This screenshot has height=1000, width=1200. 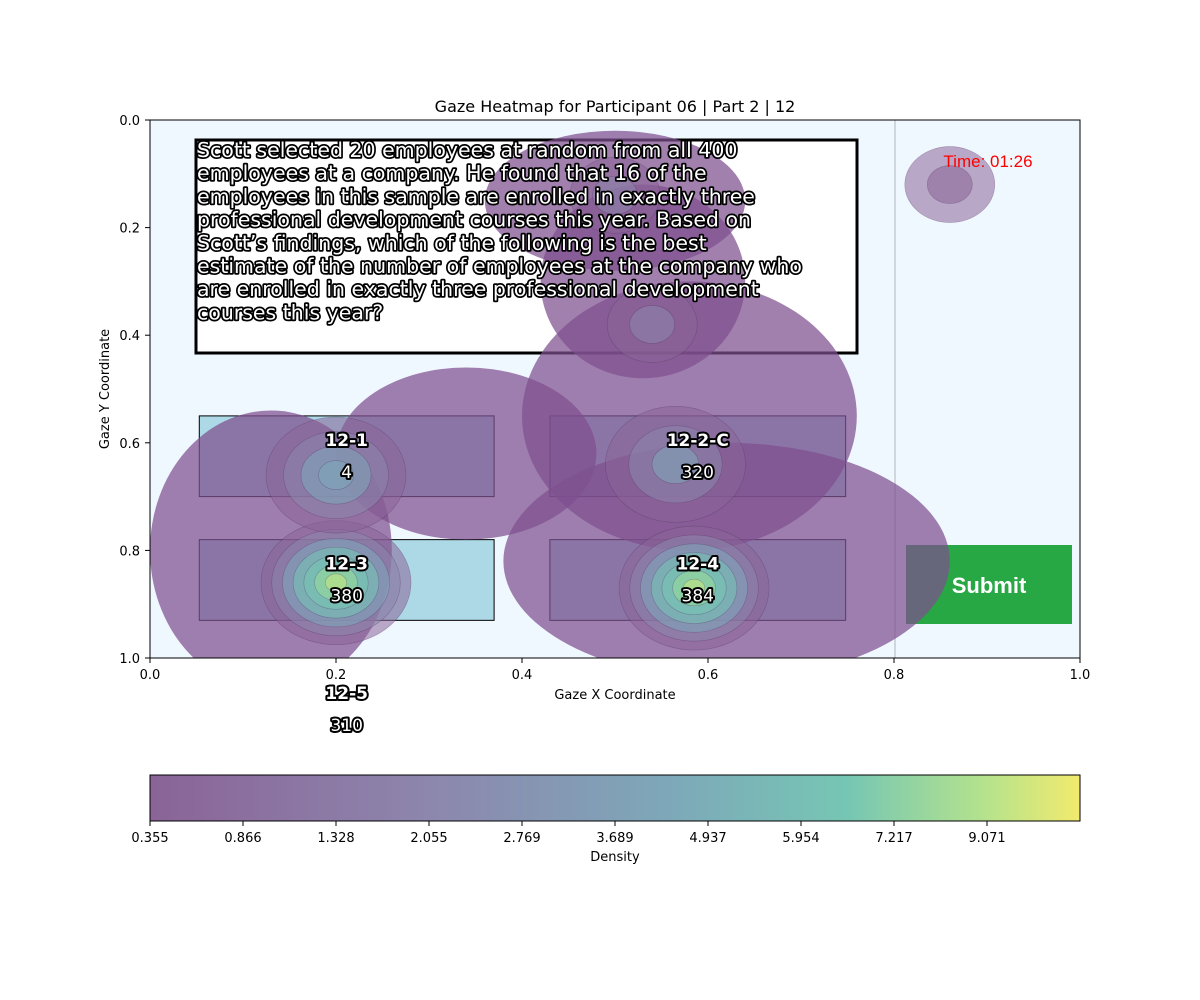 What do you see at coordinates (105, 389) in the screenshot?
I see `y-axis-label: Gaze Y Coordinate` at bounding box center [105, 389].